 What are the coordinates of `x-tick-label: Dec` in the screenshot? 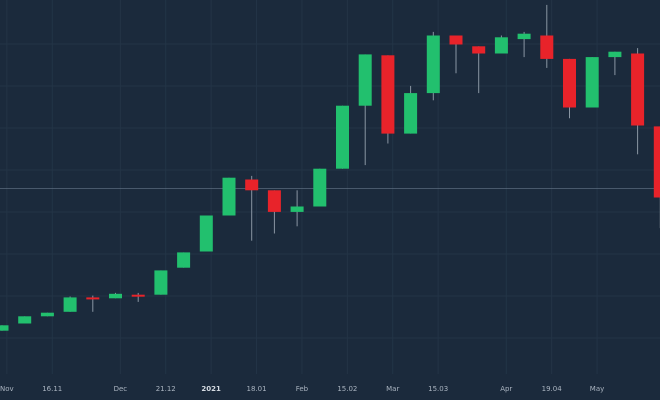 It's located at (121, 389).